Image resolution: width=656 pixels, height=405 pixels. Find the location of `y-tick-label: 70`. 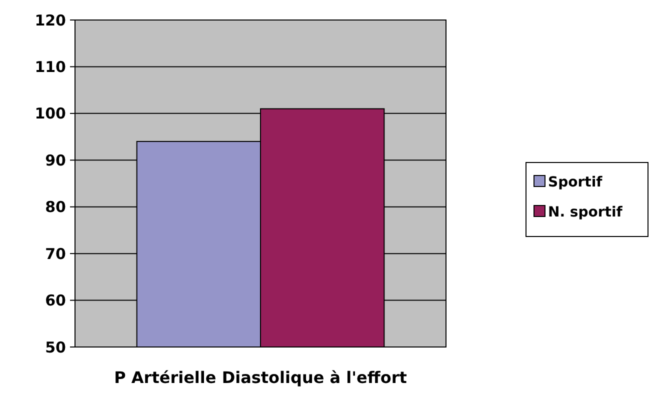

y-tick-label: 70 is located at coordinates (55, 253).